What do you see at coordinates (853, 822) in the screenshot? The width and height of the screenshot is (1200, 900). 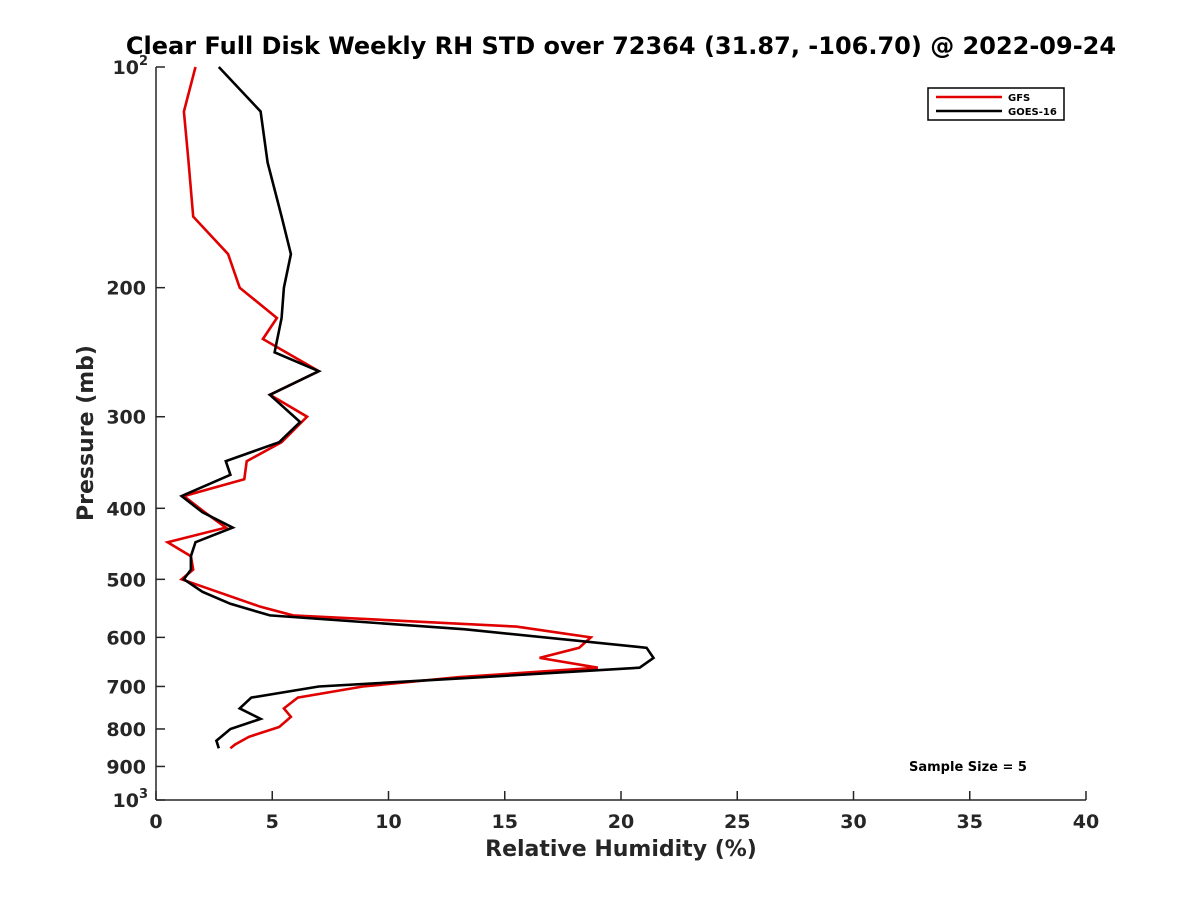 I see `x-tick-label-6: 30` at bounding box center [853, 822].